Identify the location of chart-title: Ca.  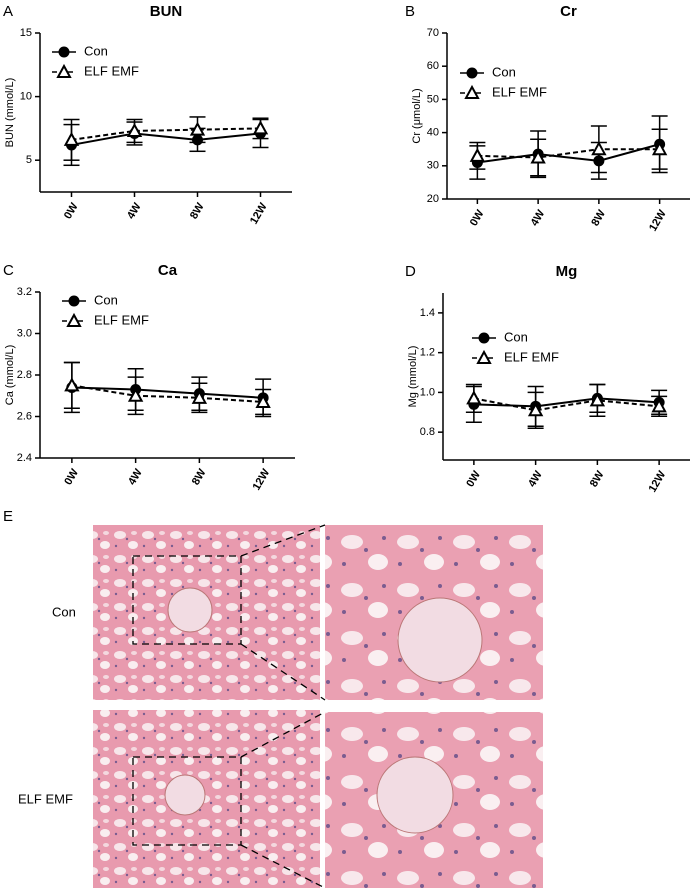
(168, 270).